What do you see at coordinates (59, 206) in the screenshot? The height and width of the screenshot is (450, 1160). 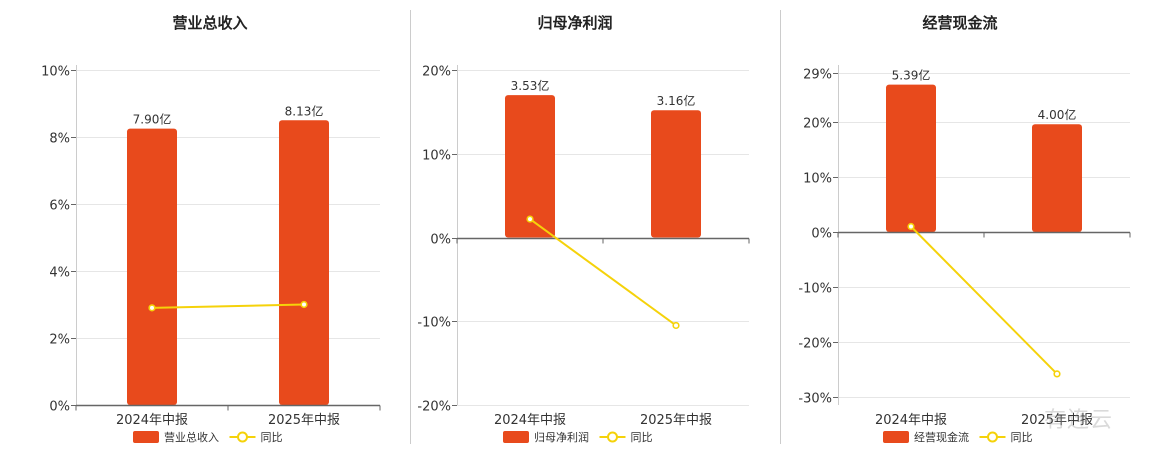 I see `y-tick-label: 6%` at bounding box center [59, 206].